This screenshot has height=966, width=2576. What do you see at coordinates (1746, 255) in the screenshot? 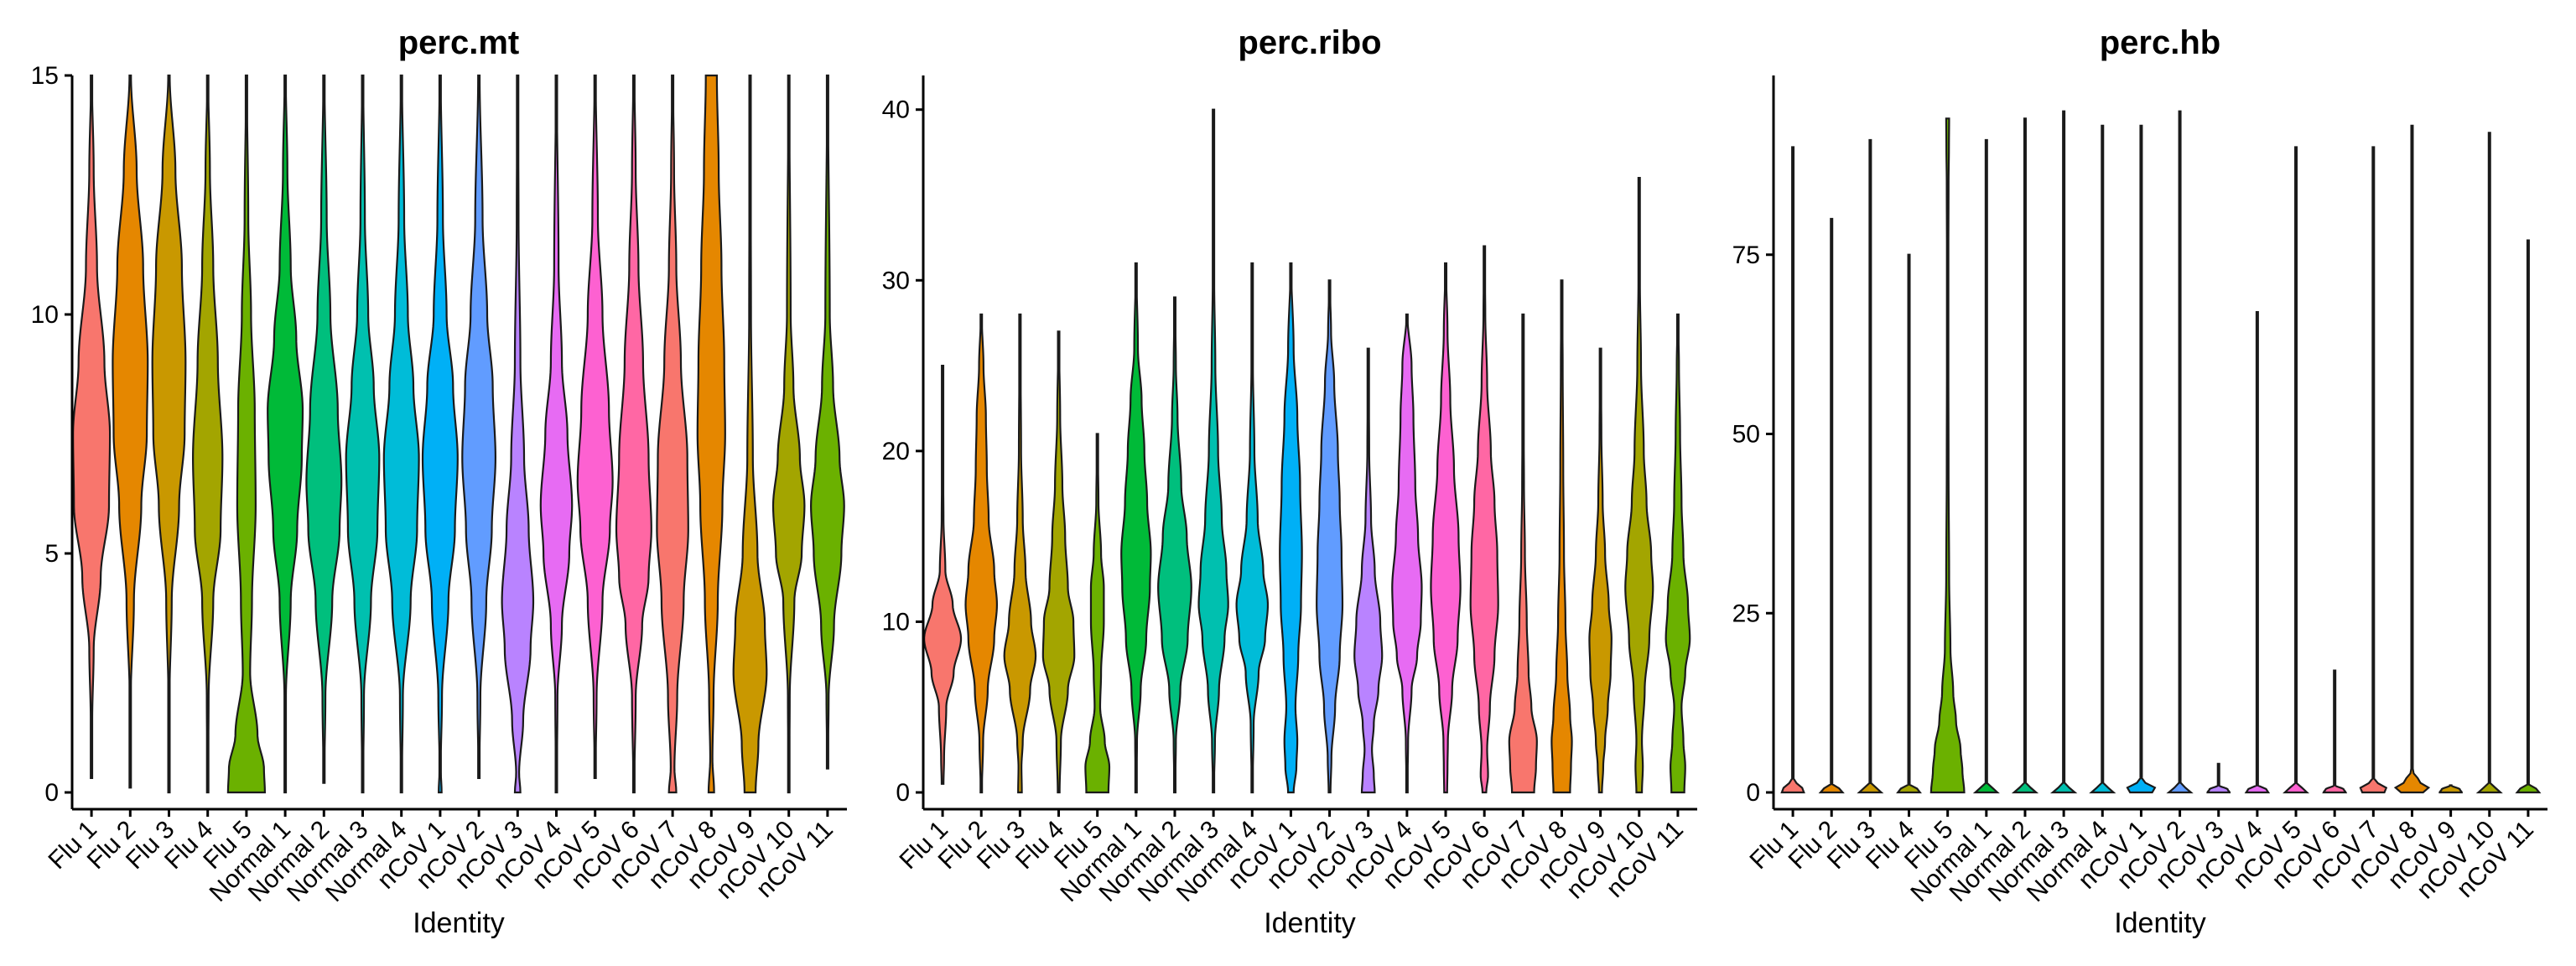
I see `y-tick-label: 75` at bounding box center [1746, 255].